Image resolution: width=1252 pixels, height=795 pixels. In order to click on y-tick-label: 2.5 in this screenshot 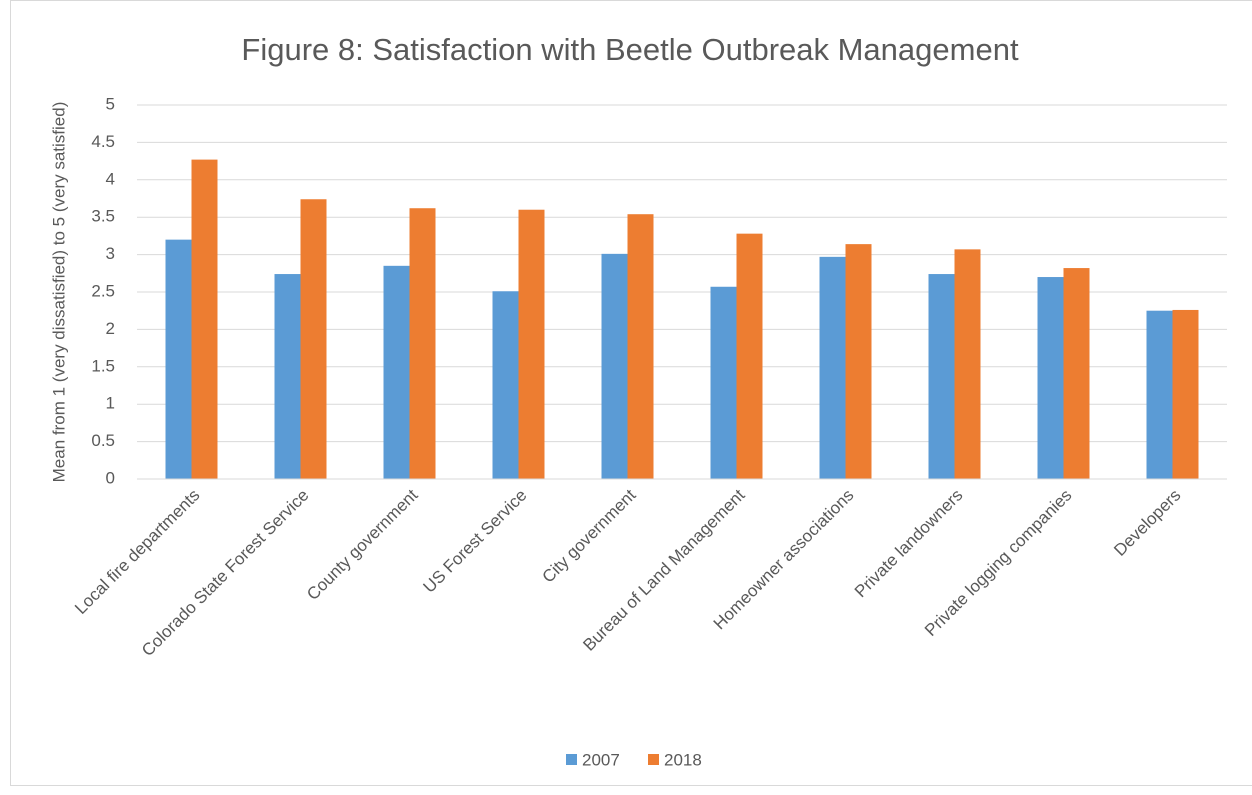, I will do `click(103, 290)`.